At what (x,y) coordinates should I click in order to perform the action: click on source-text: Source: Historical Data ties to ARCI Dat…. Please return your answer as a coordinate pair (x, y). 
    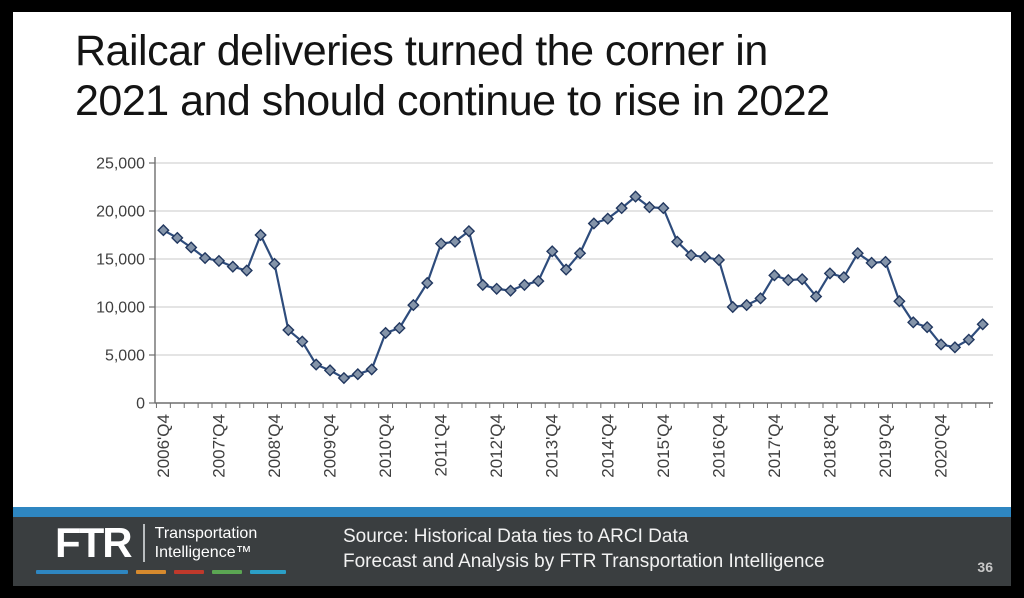
    Looking at the image, I should click on (584, 549).